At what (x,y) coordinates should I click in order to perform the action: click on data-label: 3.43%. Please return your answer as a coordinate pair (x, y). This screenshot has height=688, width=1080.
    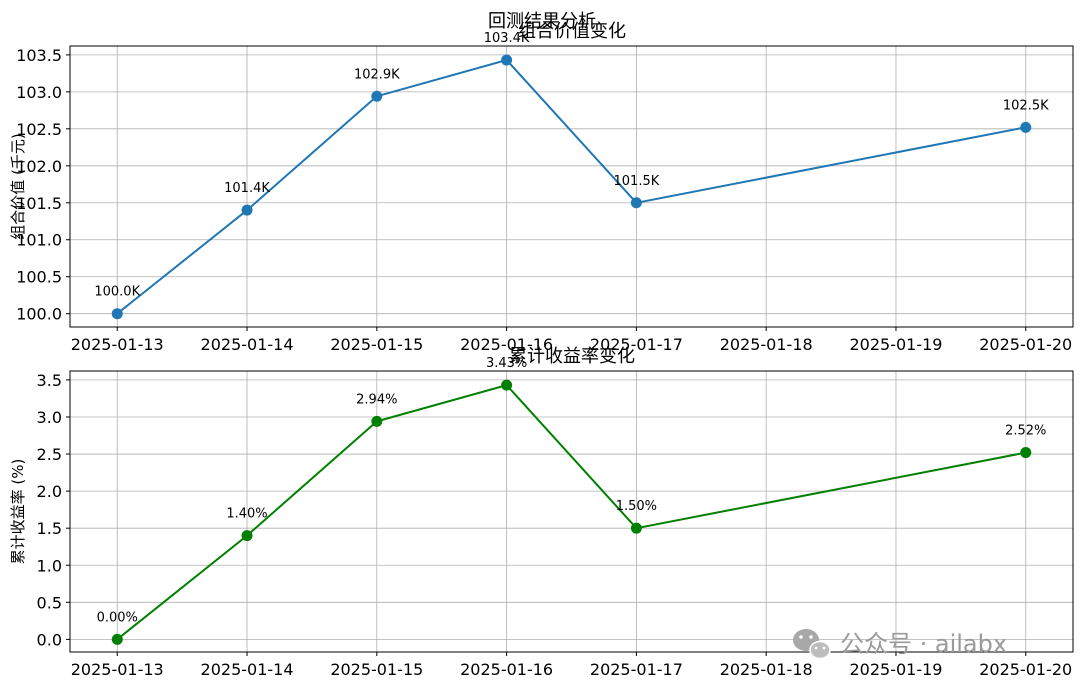
    Looking at the image, I should click on (506, 363).